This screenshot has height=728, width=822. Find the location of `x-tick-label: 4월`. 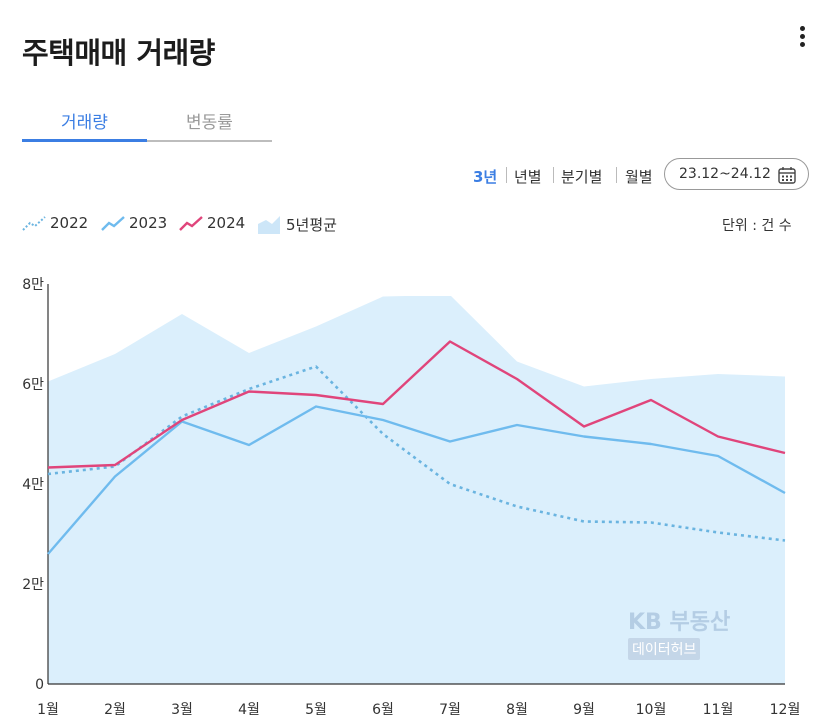

x-tick-label: 4월 is located at coordinates (249, 710).